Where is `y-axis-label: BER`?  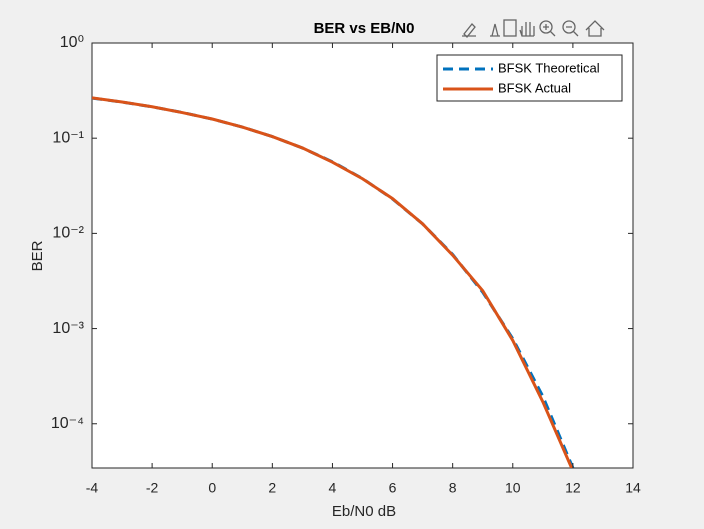
y-axis-label: BER is located at coordinates (37, 255).